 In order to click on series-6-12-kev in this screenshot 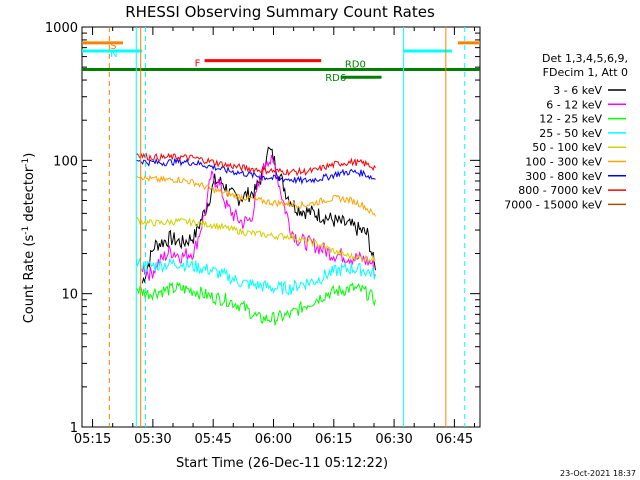, I will do `click(258, 217)`.